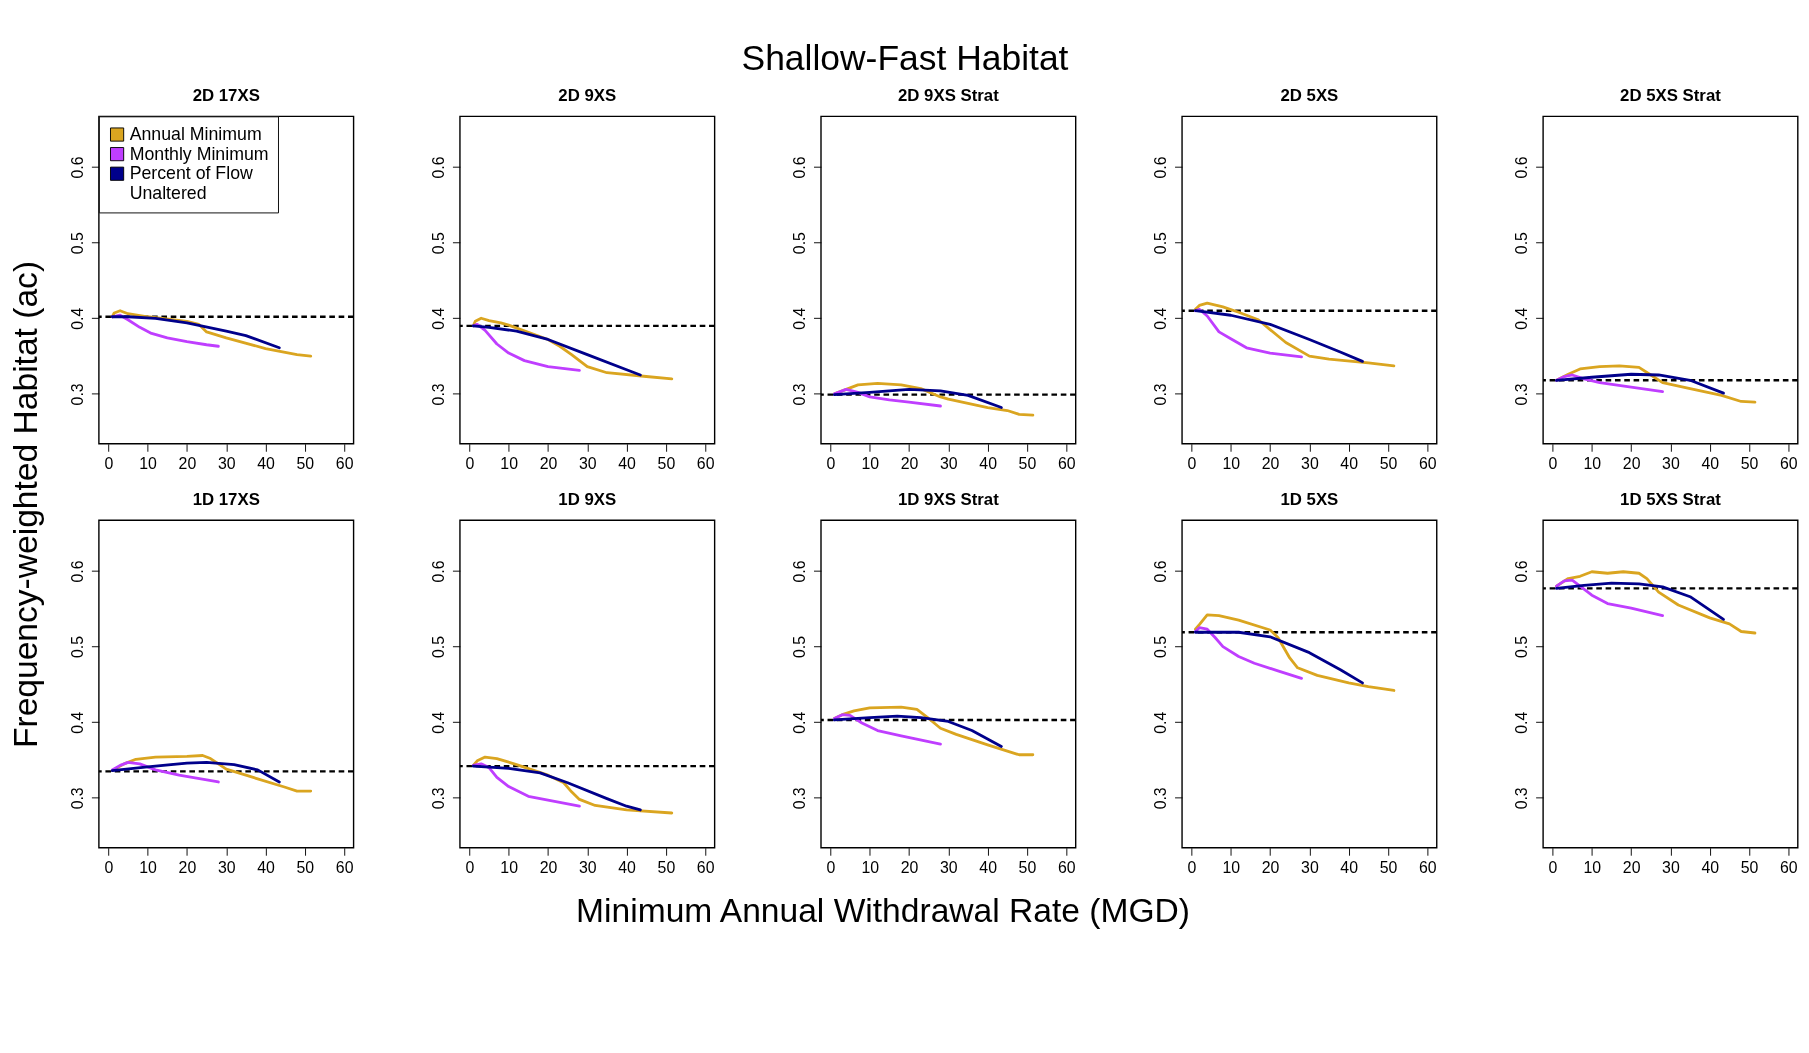 The image size is (1809, 1053). What do you see at coordinates (191, 183) in the screenshot?
I see `legend-label: Percent of Flow Unaltered` at bounding box center [191, 183].